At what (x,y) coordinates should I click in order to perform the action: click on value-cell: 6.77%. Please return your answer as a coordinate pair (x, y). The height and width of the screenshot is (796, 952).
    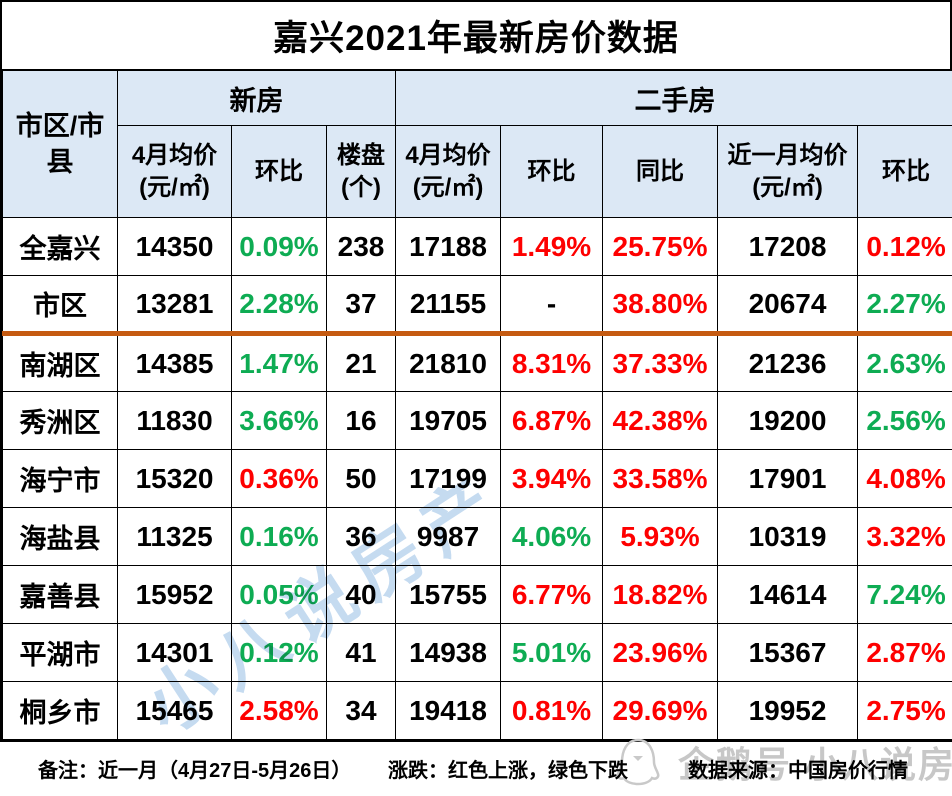
    Looking at the image, I should click on (552, 594).